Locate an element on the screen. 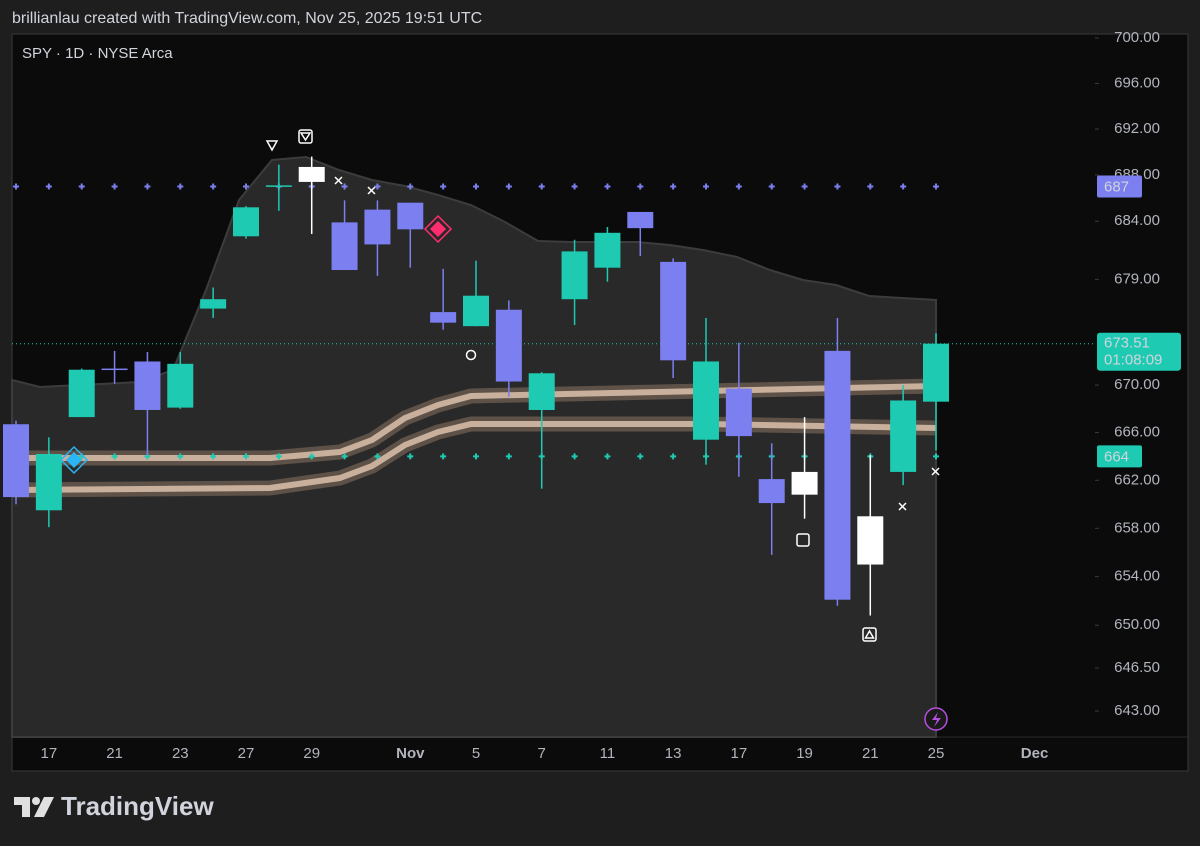 The height and width of the screenshot is (846, 1200). alert-icon is located at coordinates (936, 719).